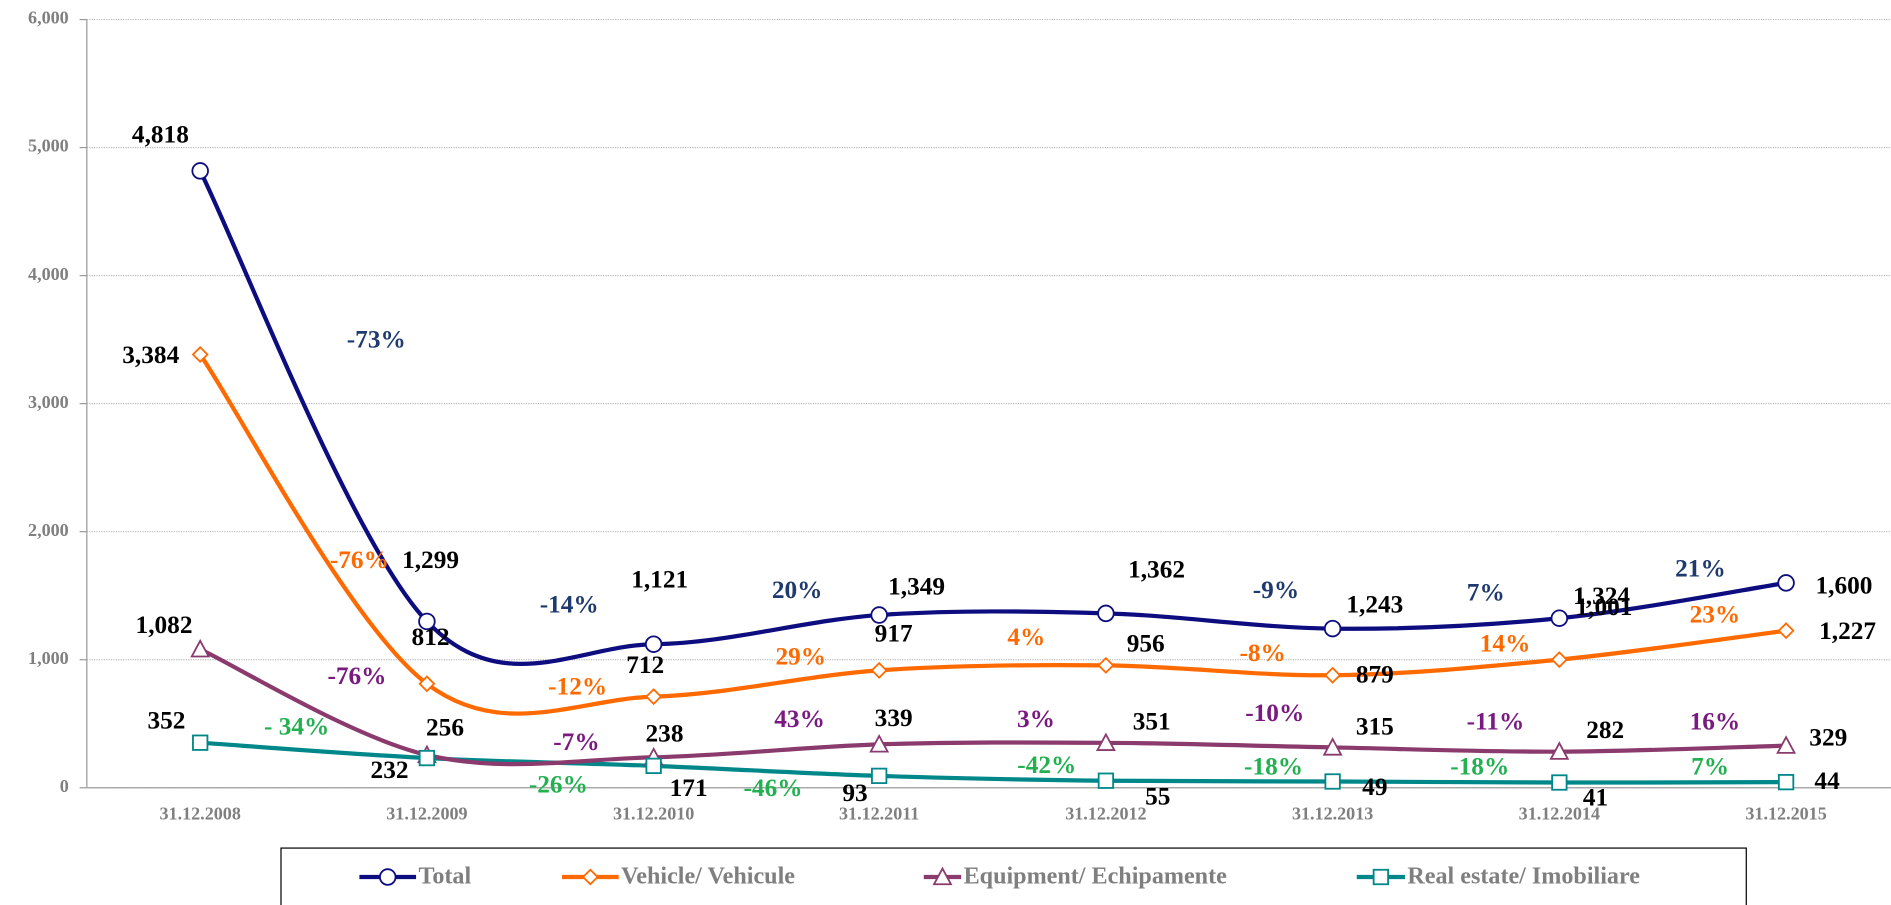  I want to click on change-label: -7%, so click(576, 742).